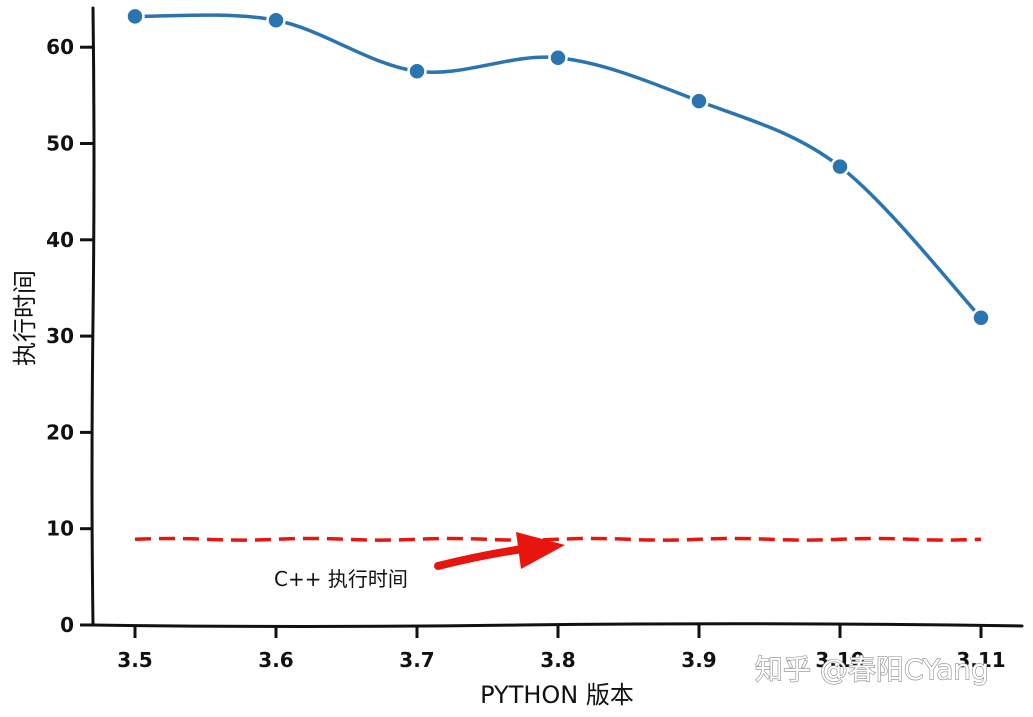 The image size is (1033, 717). I want to click on y-tick-label: 0, so click(67, 625).